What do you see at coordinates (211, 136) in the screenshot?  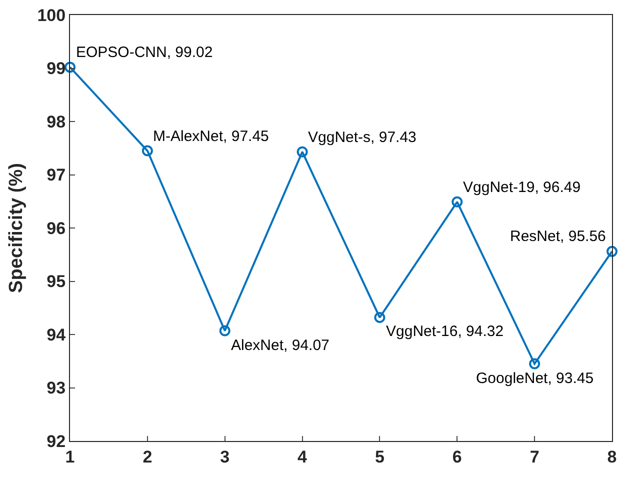 I see `annotation: M-AlexNet, 97.45` at bounding box center [211, 136].